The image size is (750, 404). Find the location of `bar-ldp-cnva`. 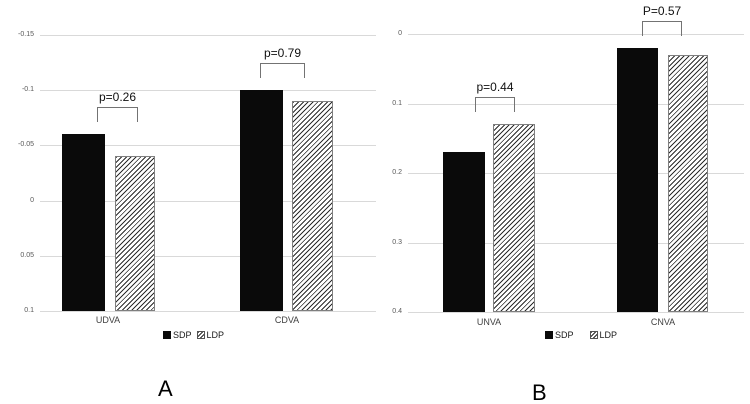

bar-ldp-cnva is located at coordinates (688, 183).